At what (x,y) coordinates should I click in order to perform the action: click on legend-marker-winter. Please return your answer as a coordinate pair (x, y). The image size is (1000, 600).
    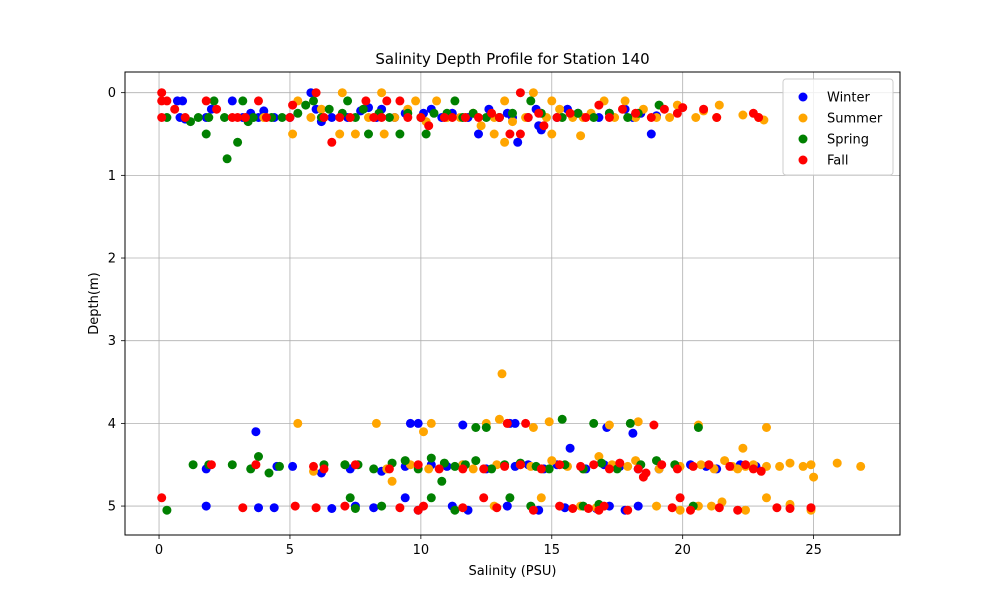
    Looking at the image, I should click on (803, 97).